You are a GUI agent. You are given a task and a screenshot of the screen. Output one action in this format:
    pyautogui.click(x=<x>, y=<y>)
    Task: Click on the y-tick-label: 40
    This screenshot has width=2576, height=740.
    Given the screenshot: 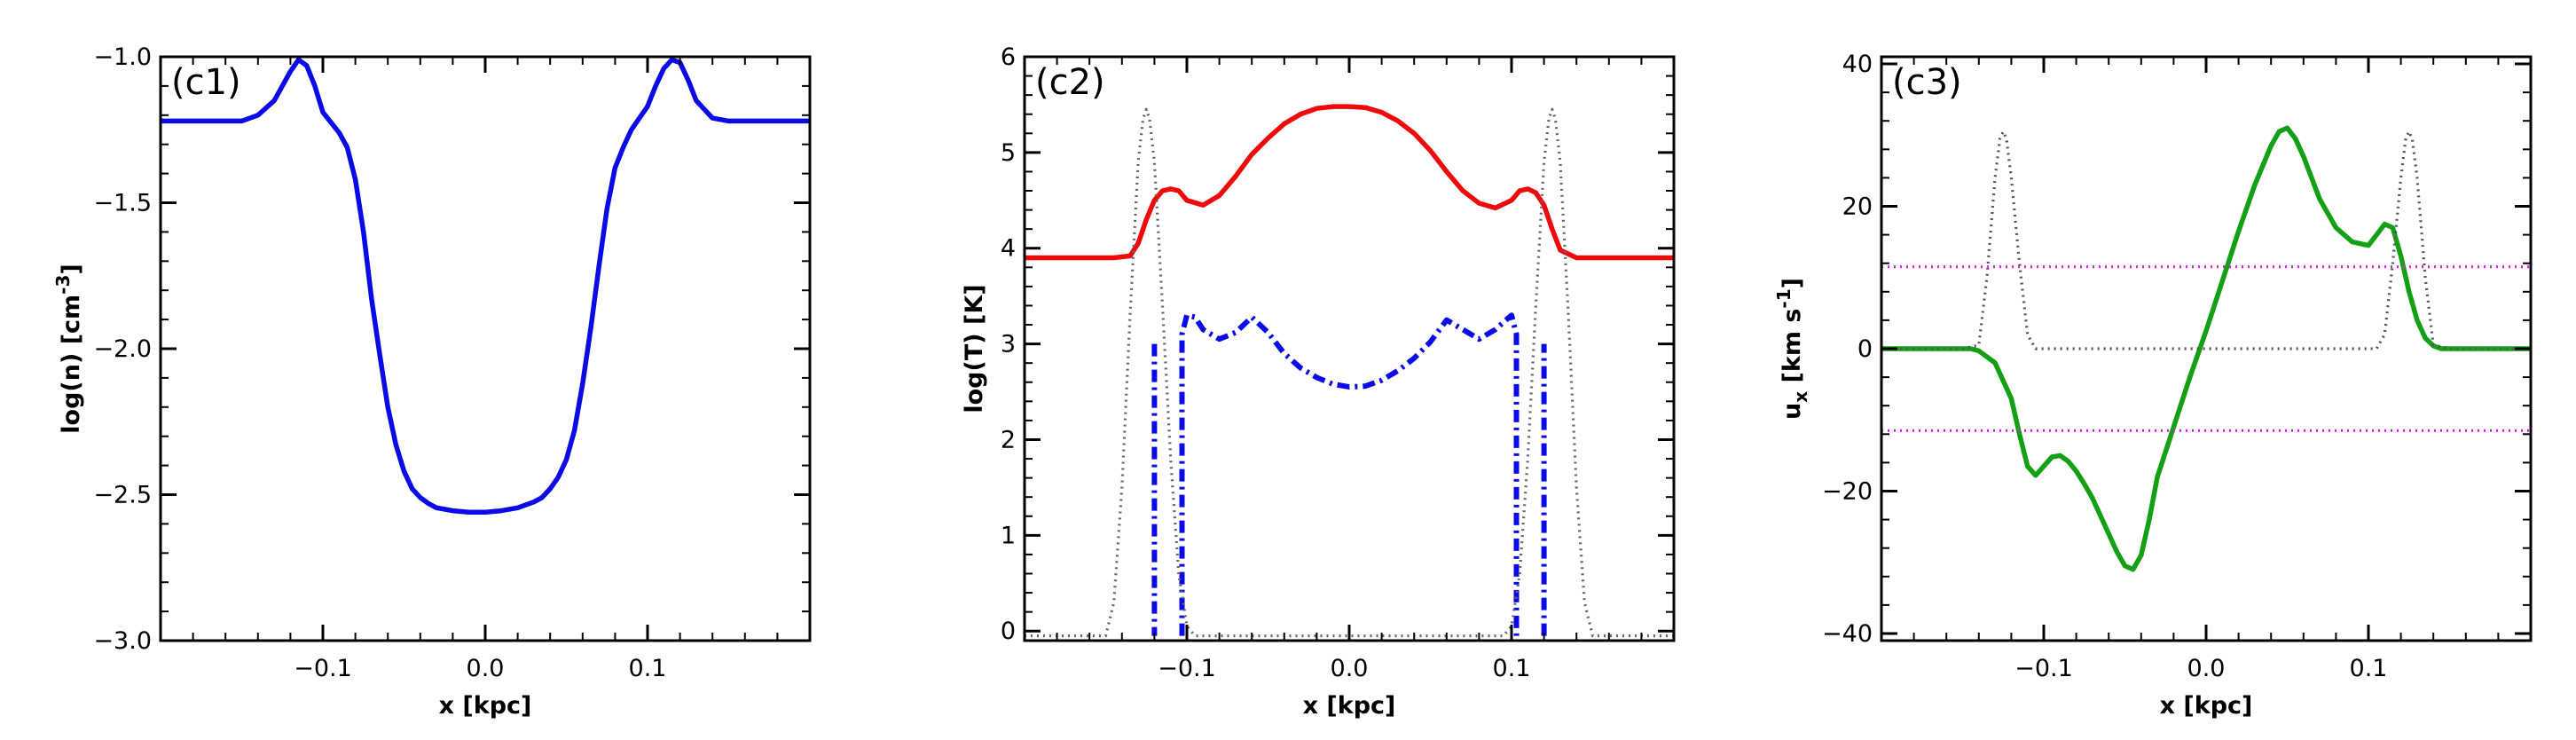 What is the action you would take?
    pyautogui.click(x=1857, y=64)
    